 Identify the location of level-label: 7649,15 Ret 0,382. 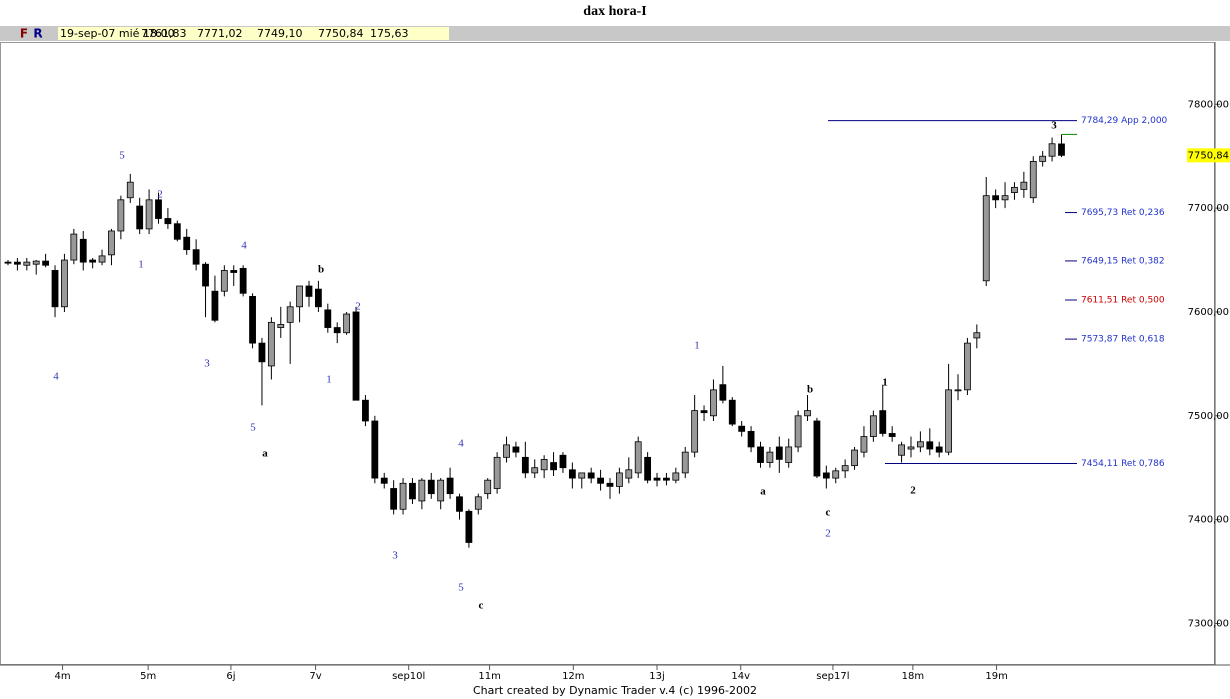
(1123, 261).